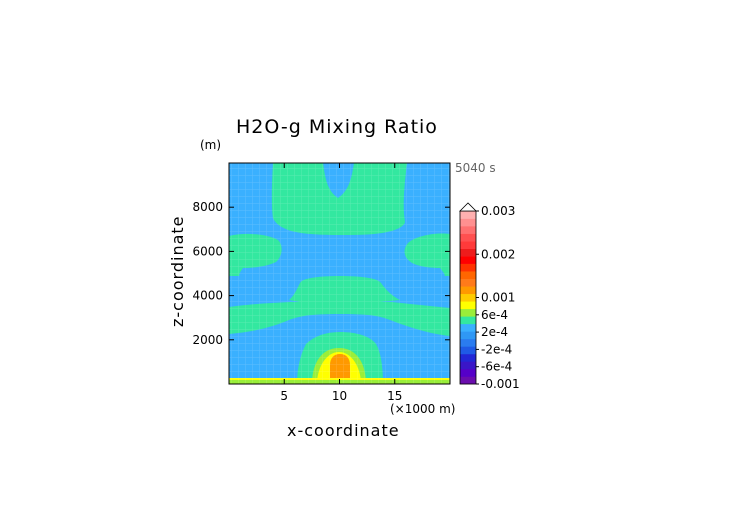 This screenshot has height=532, width=752. I want to click on time-label: 5040 s, so click(475, 168).